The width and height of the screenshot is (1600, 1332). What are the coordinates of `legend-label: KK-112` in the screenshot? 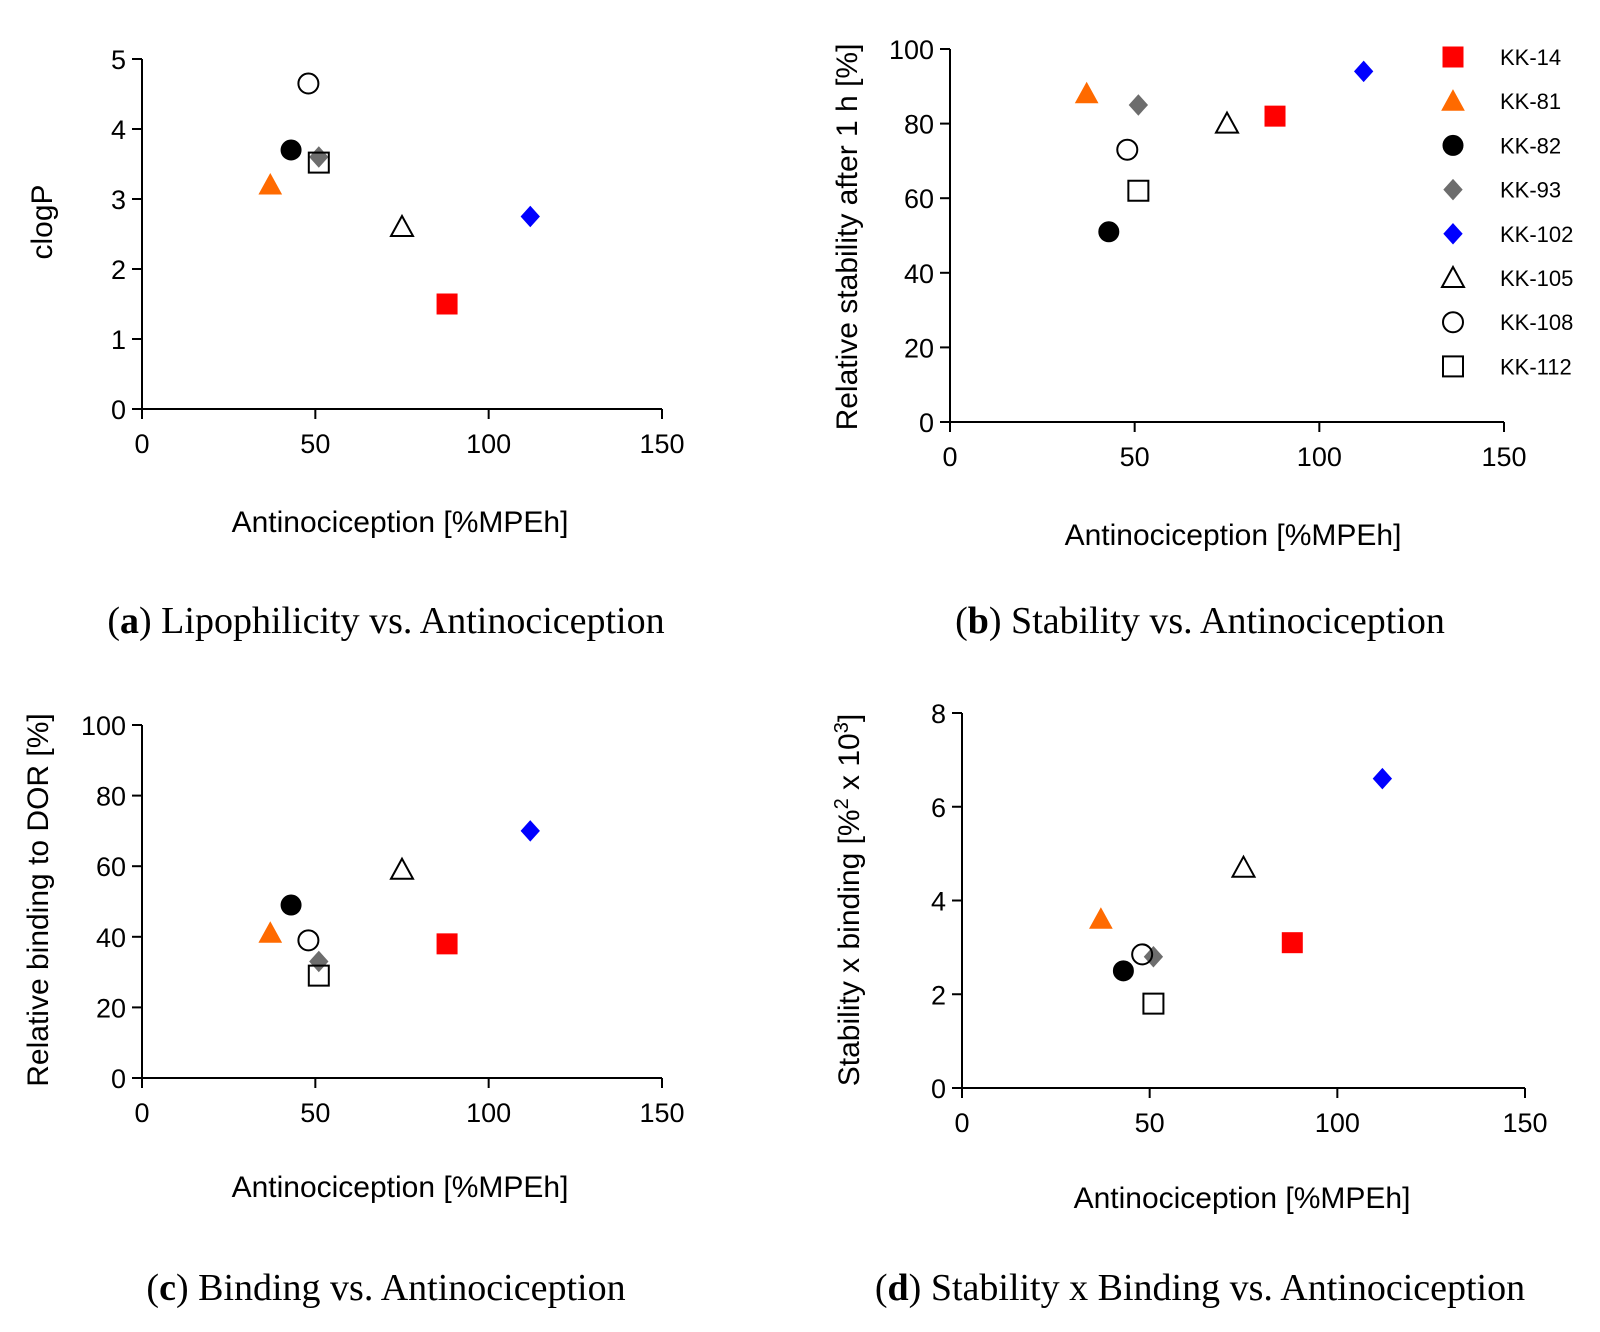 It's located at (1536, 366).